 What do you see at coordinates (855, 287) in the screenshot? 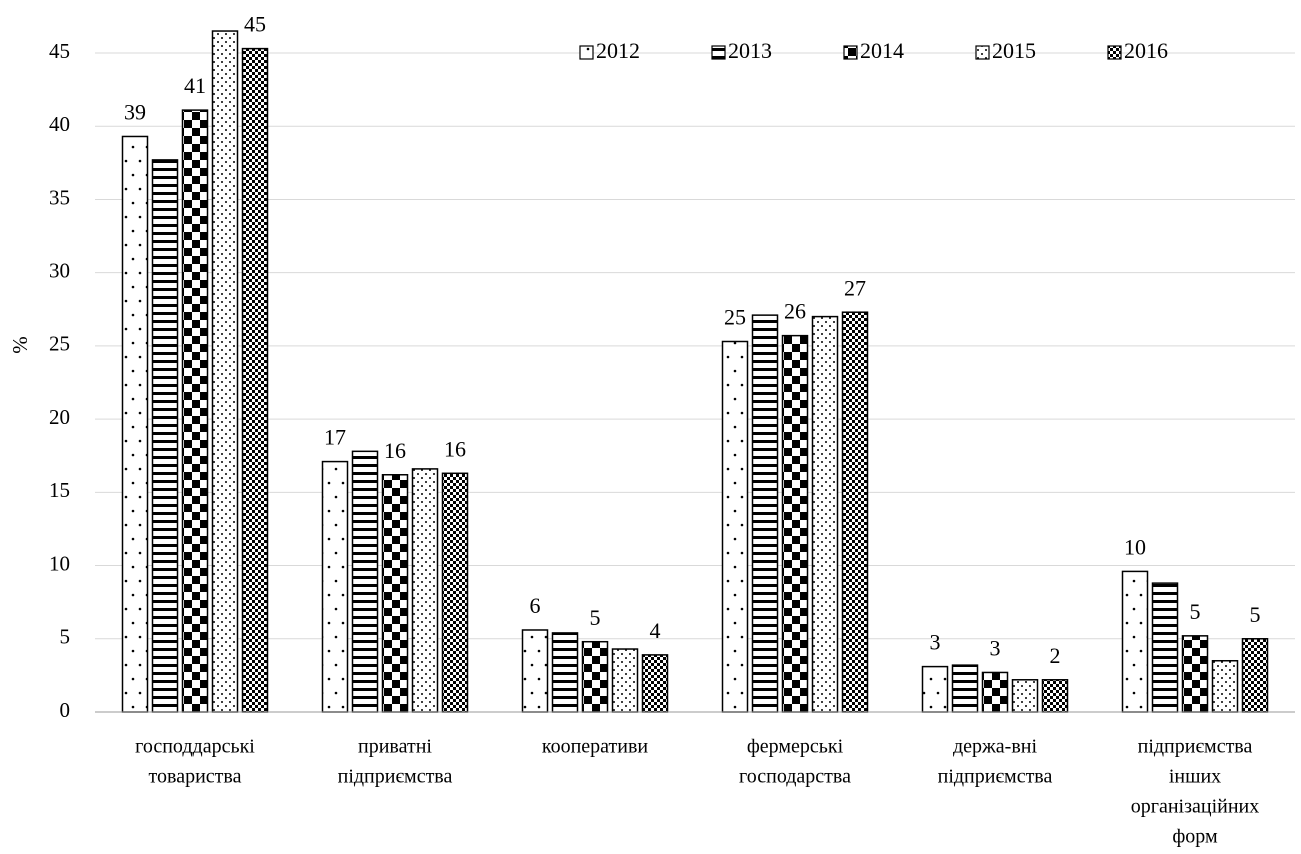
I see `data-label: 27` at bounding box center [855, 287].